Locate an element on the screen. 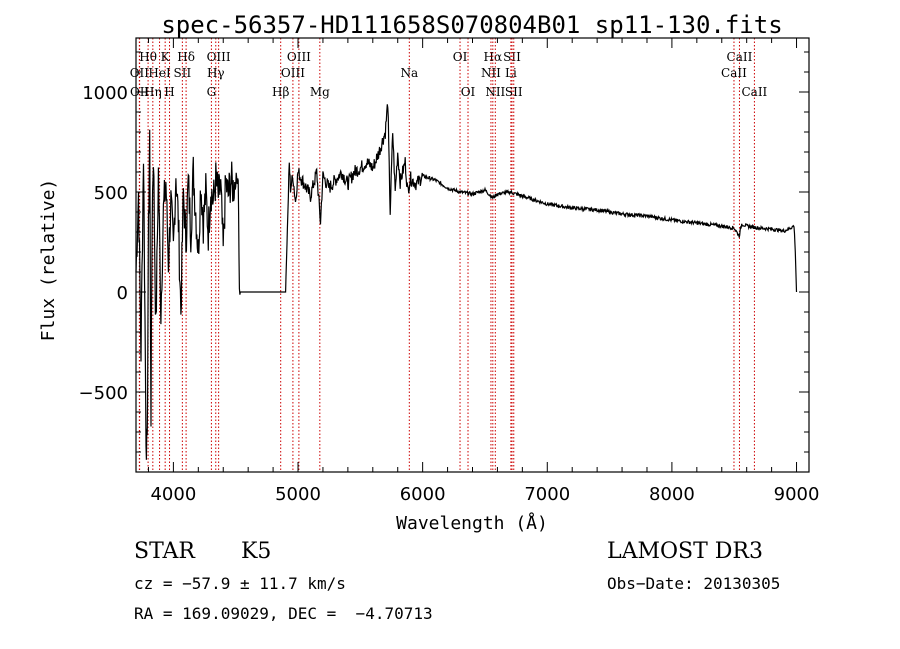 This screenshot has height=649, width=900. reference-line-label: Hβ is located at coordinates (280, 92).